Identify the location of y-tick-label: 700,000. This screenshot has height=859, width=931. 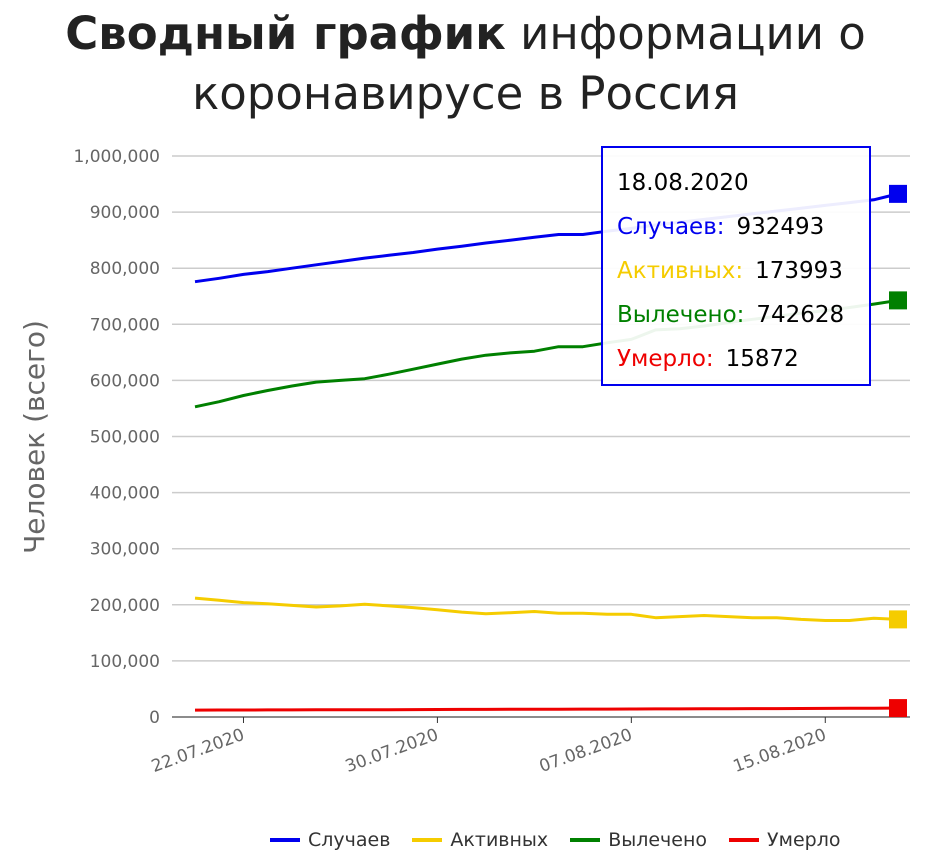
(125, 325).